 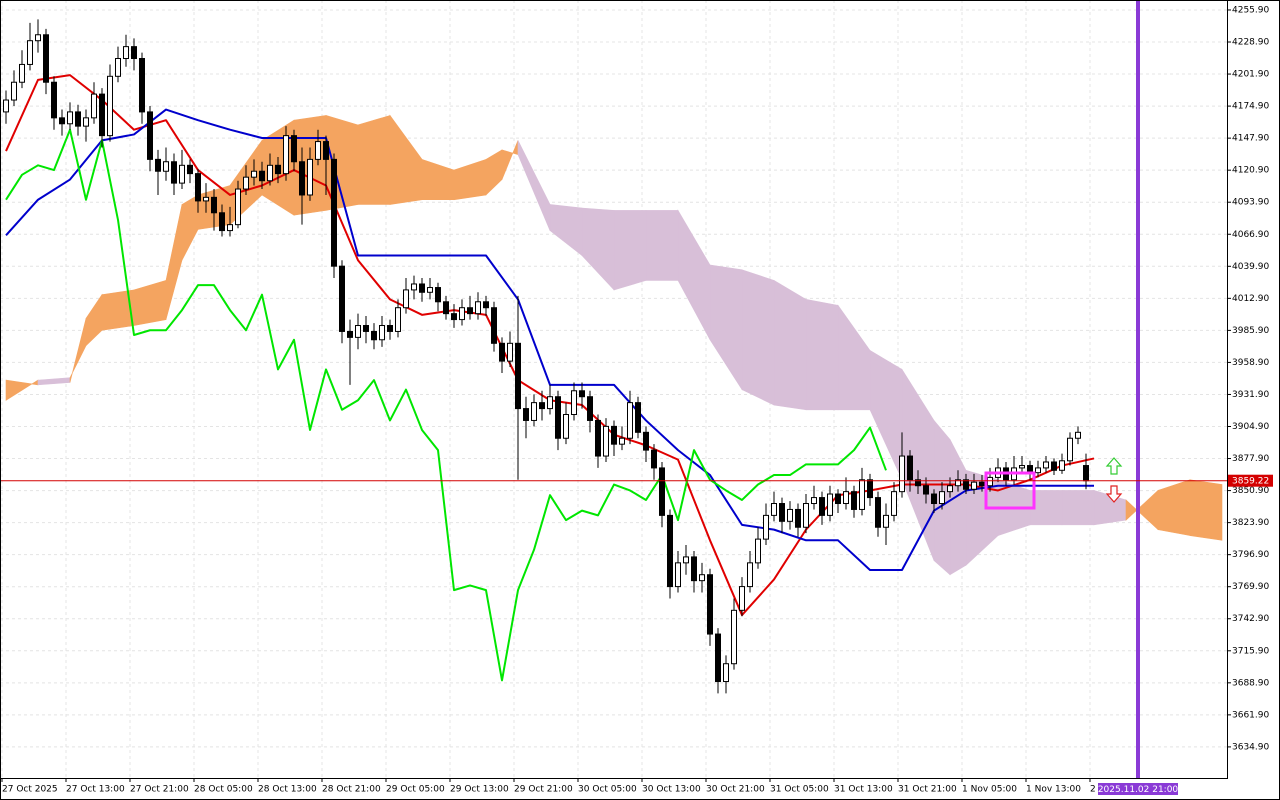 What do you see at coordinates (671, 790) in the screenshot?
I see `x-tick-label: 30 Oct 13:00` at bounding box center [671, 790].